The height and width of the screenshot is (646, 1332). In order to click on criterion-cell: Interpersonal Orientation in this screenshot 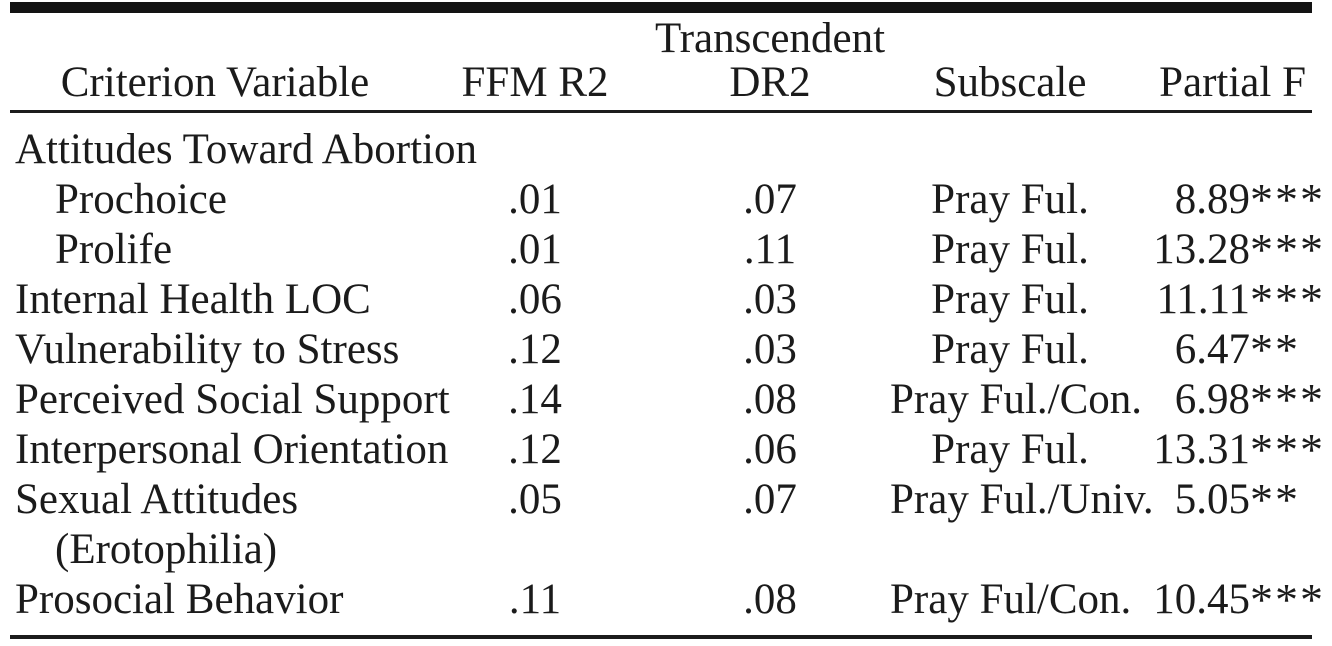, I will do `click(232, 449)`.